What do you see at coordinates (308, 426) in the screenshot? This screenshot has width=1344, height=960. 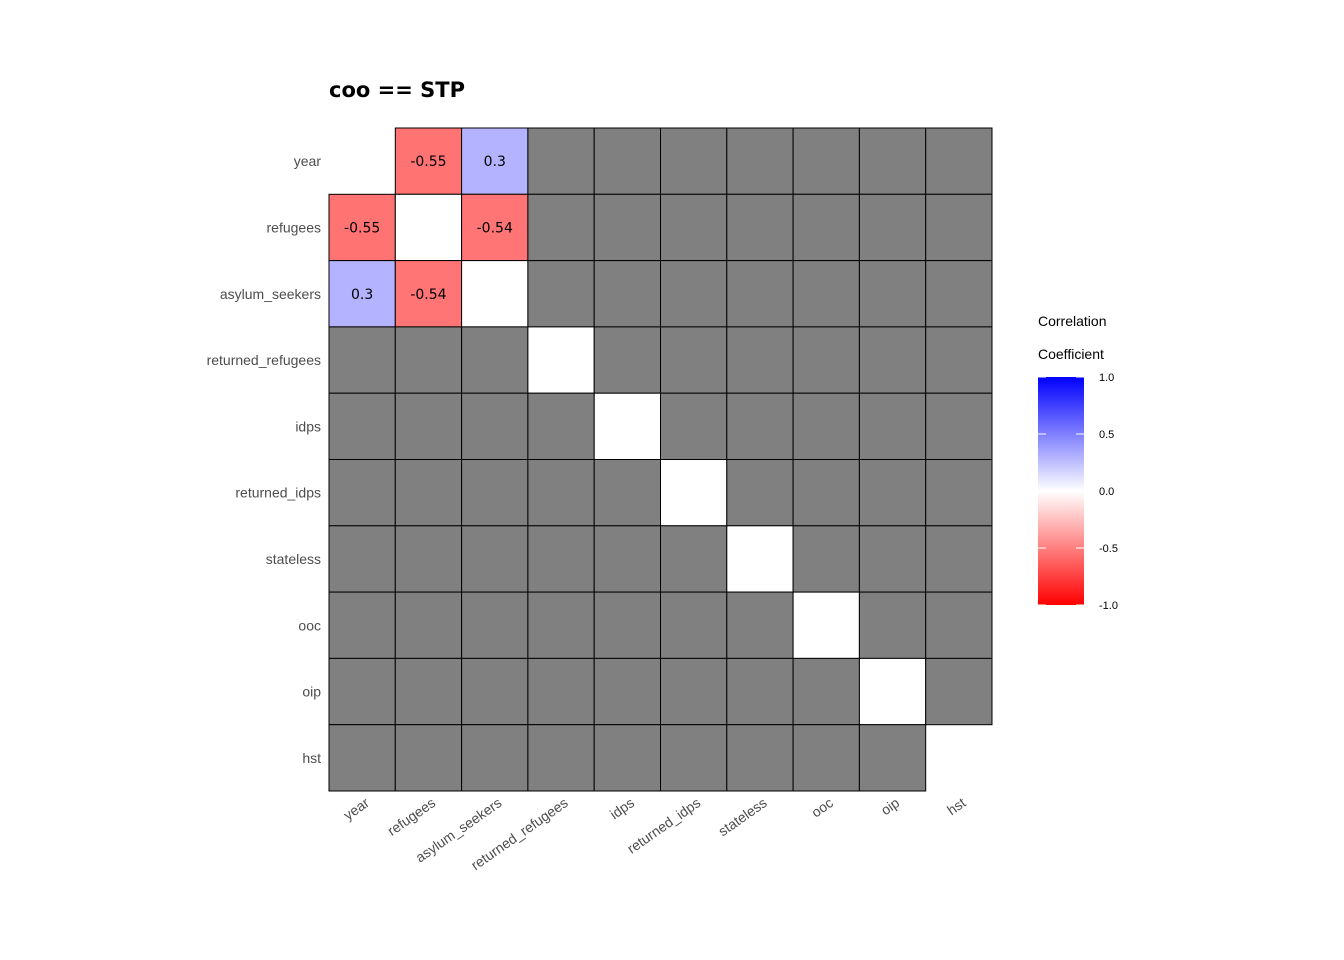 I see `y-tick-label: idps` at bounding box center [308, 426].